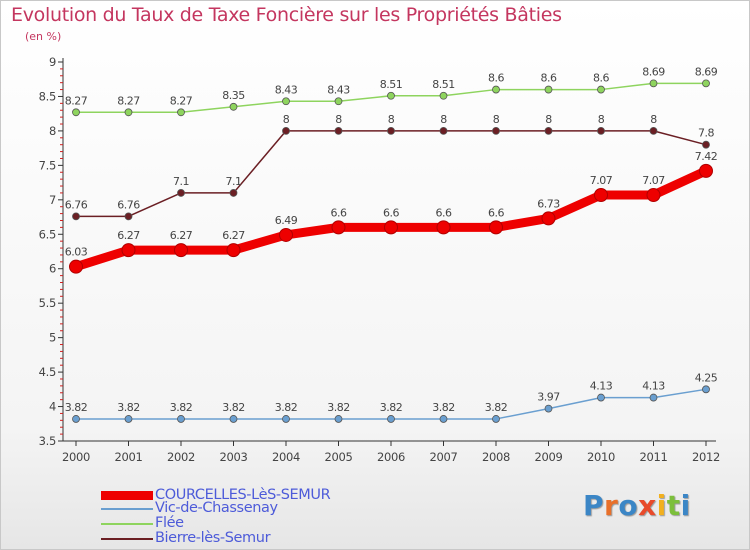 This screenshot has width=750, height=550. I want to click on legend-label: COURCELLES-LèS-SEMUR, so click(243, 495).